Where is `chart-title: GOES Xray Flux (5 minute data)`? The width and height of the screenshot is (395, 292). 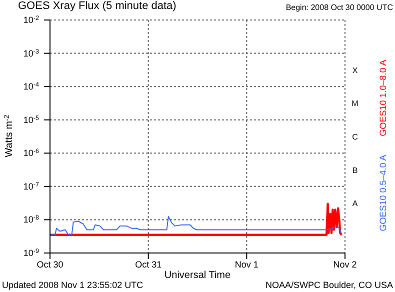 chart-title: GOES Xray Flux (5 minute data) is located at coordinates (97, 6).